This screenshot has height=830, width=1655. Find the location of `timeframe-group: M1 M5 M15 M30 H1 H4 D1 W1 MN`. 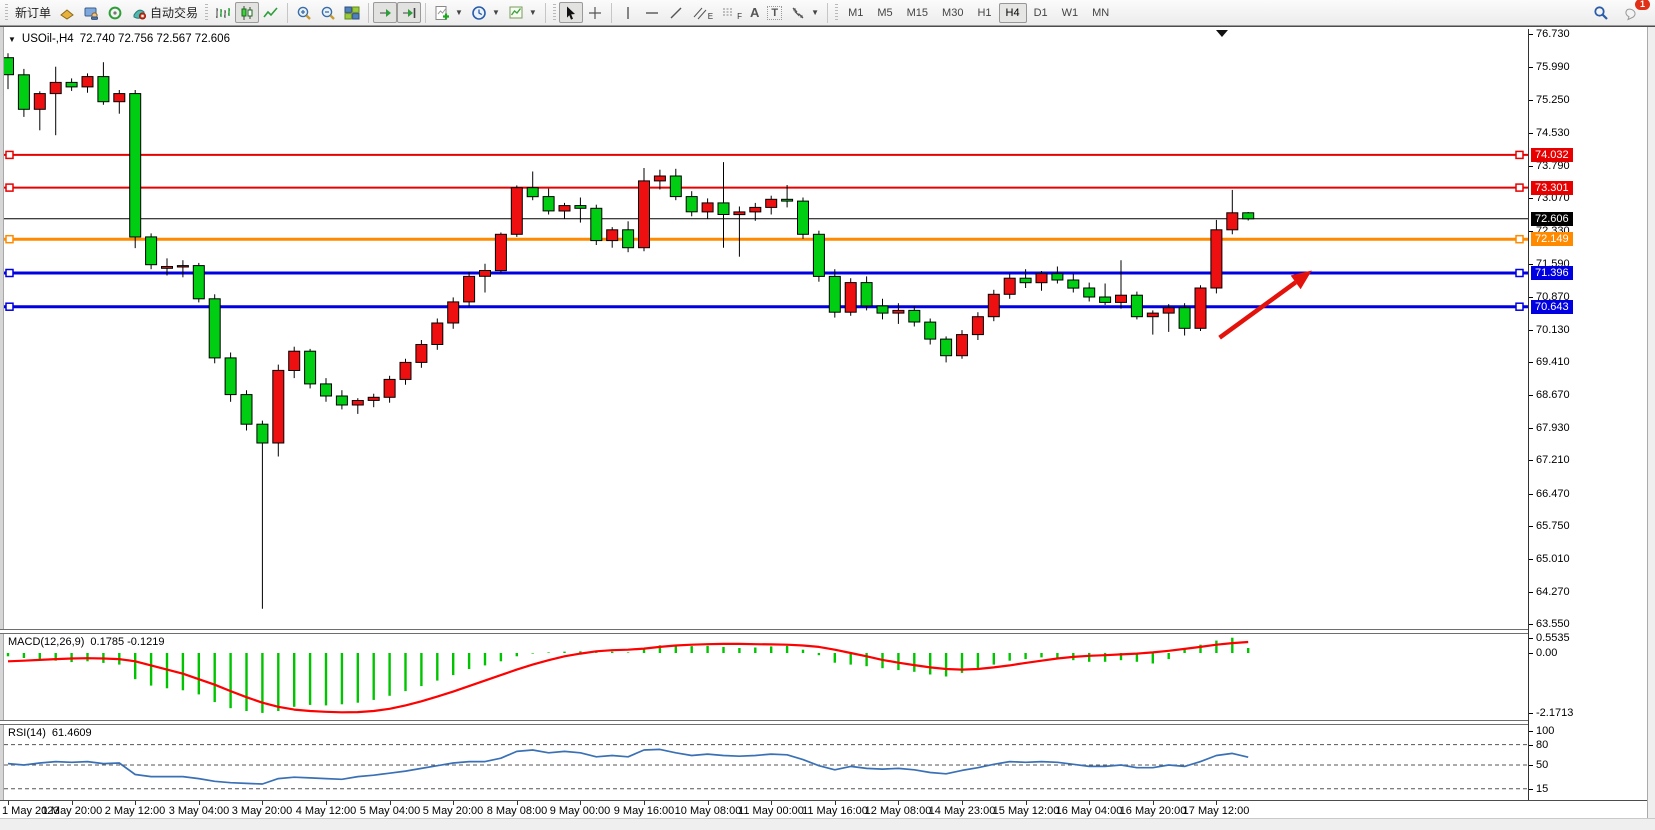

timeframe-group: M1 M5 M15 M30 H1 H4 D1 W1 MN is located at coordinates (978, 12).